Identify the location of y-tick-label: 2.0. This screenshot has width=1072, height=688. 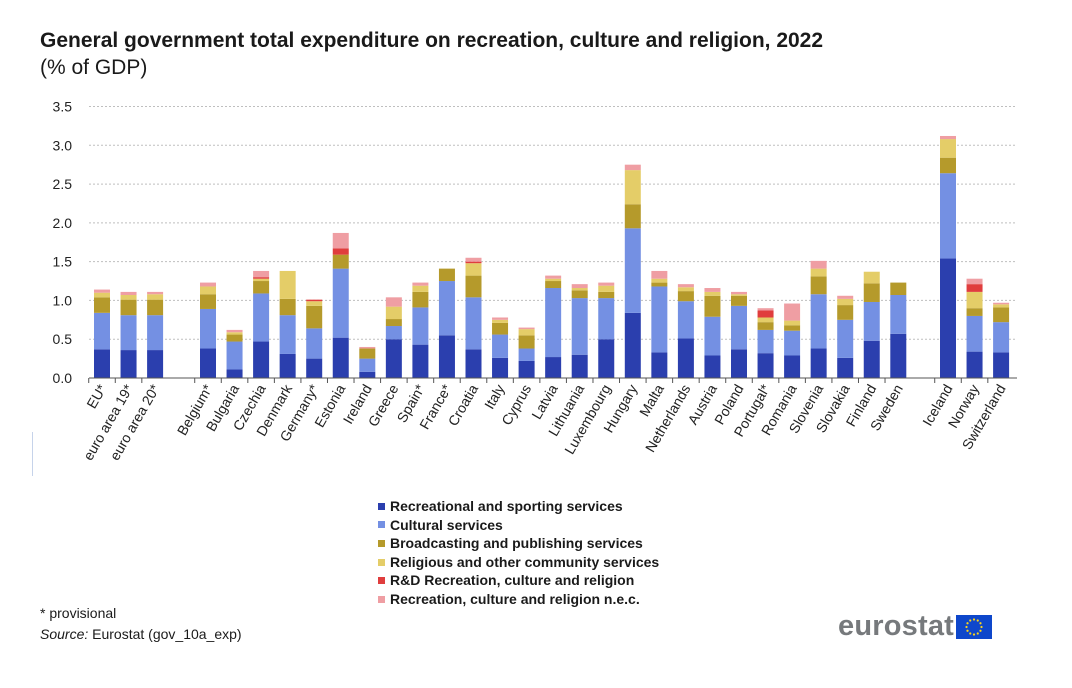
(63, 223).